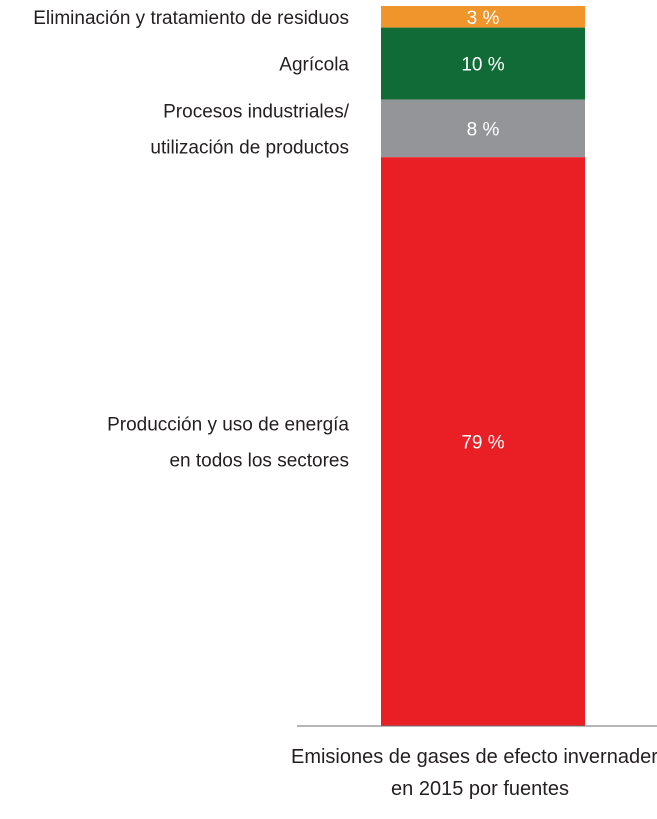  Describe the element at coordinates (480, 789) in the screenshot. I see `chart-caption-line-2: en 2015 por fuentes` at that location.